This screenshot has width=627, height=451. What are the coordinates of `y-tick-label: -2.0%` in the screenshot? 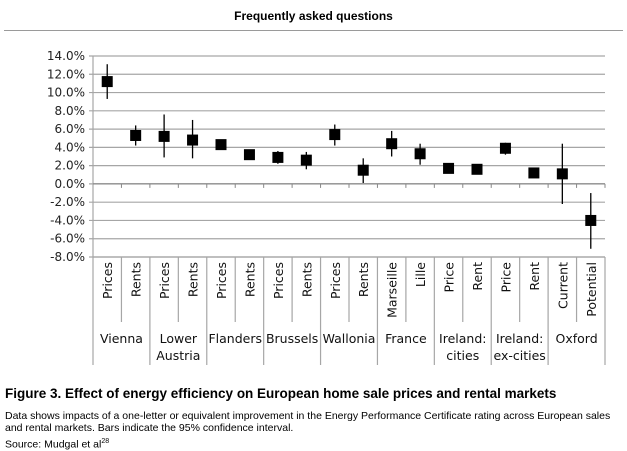 It's located at (67, 202).